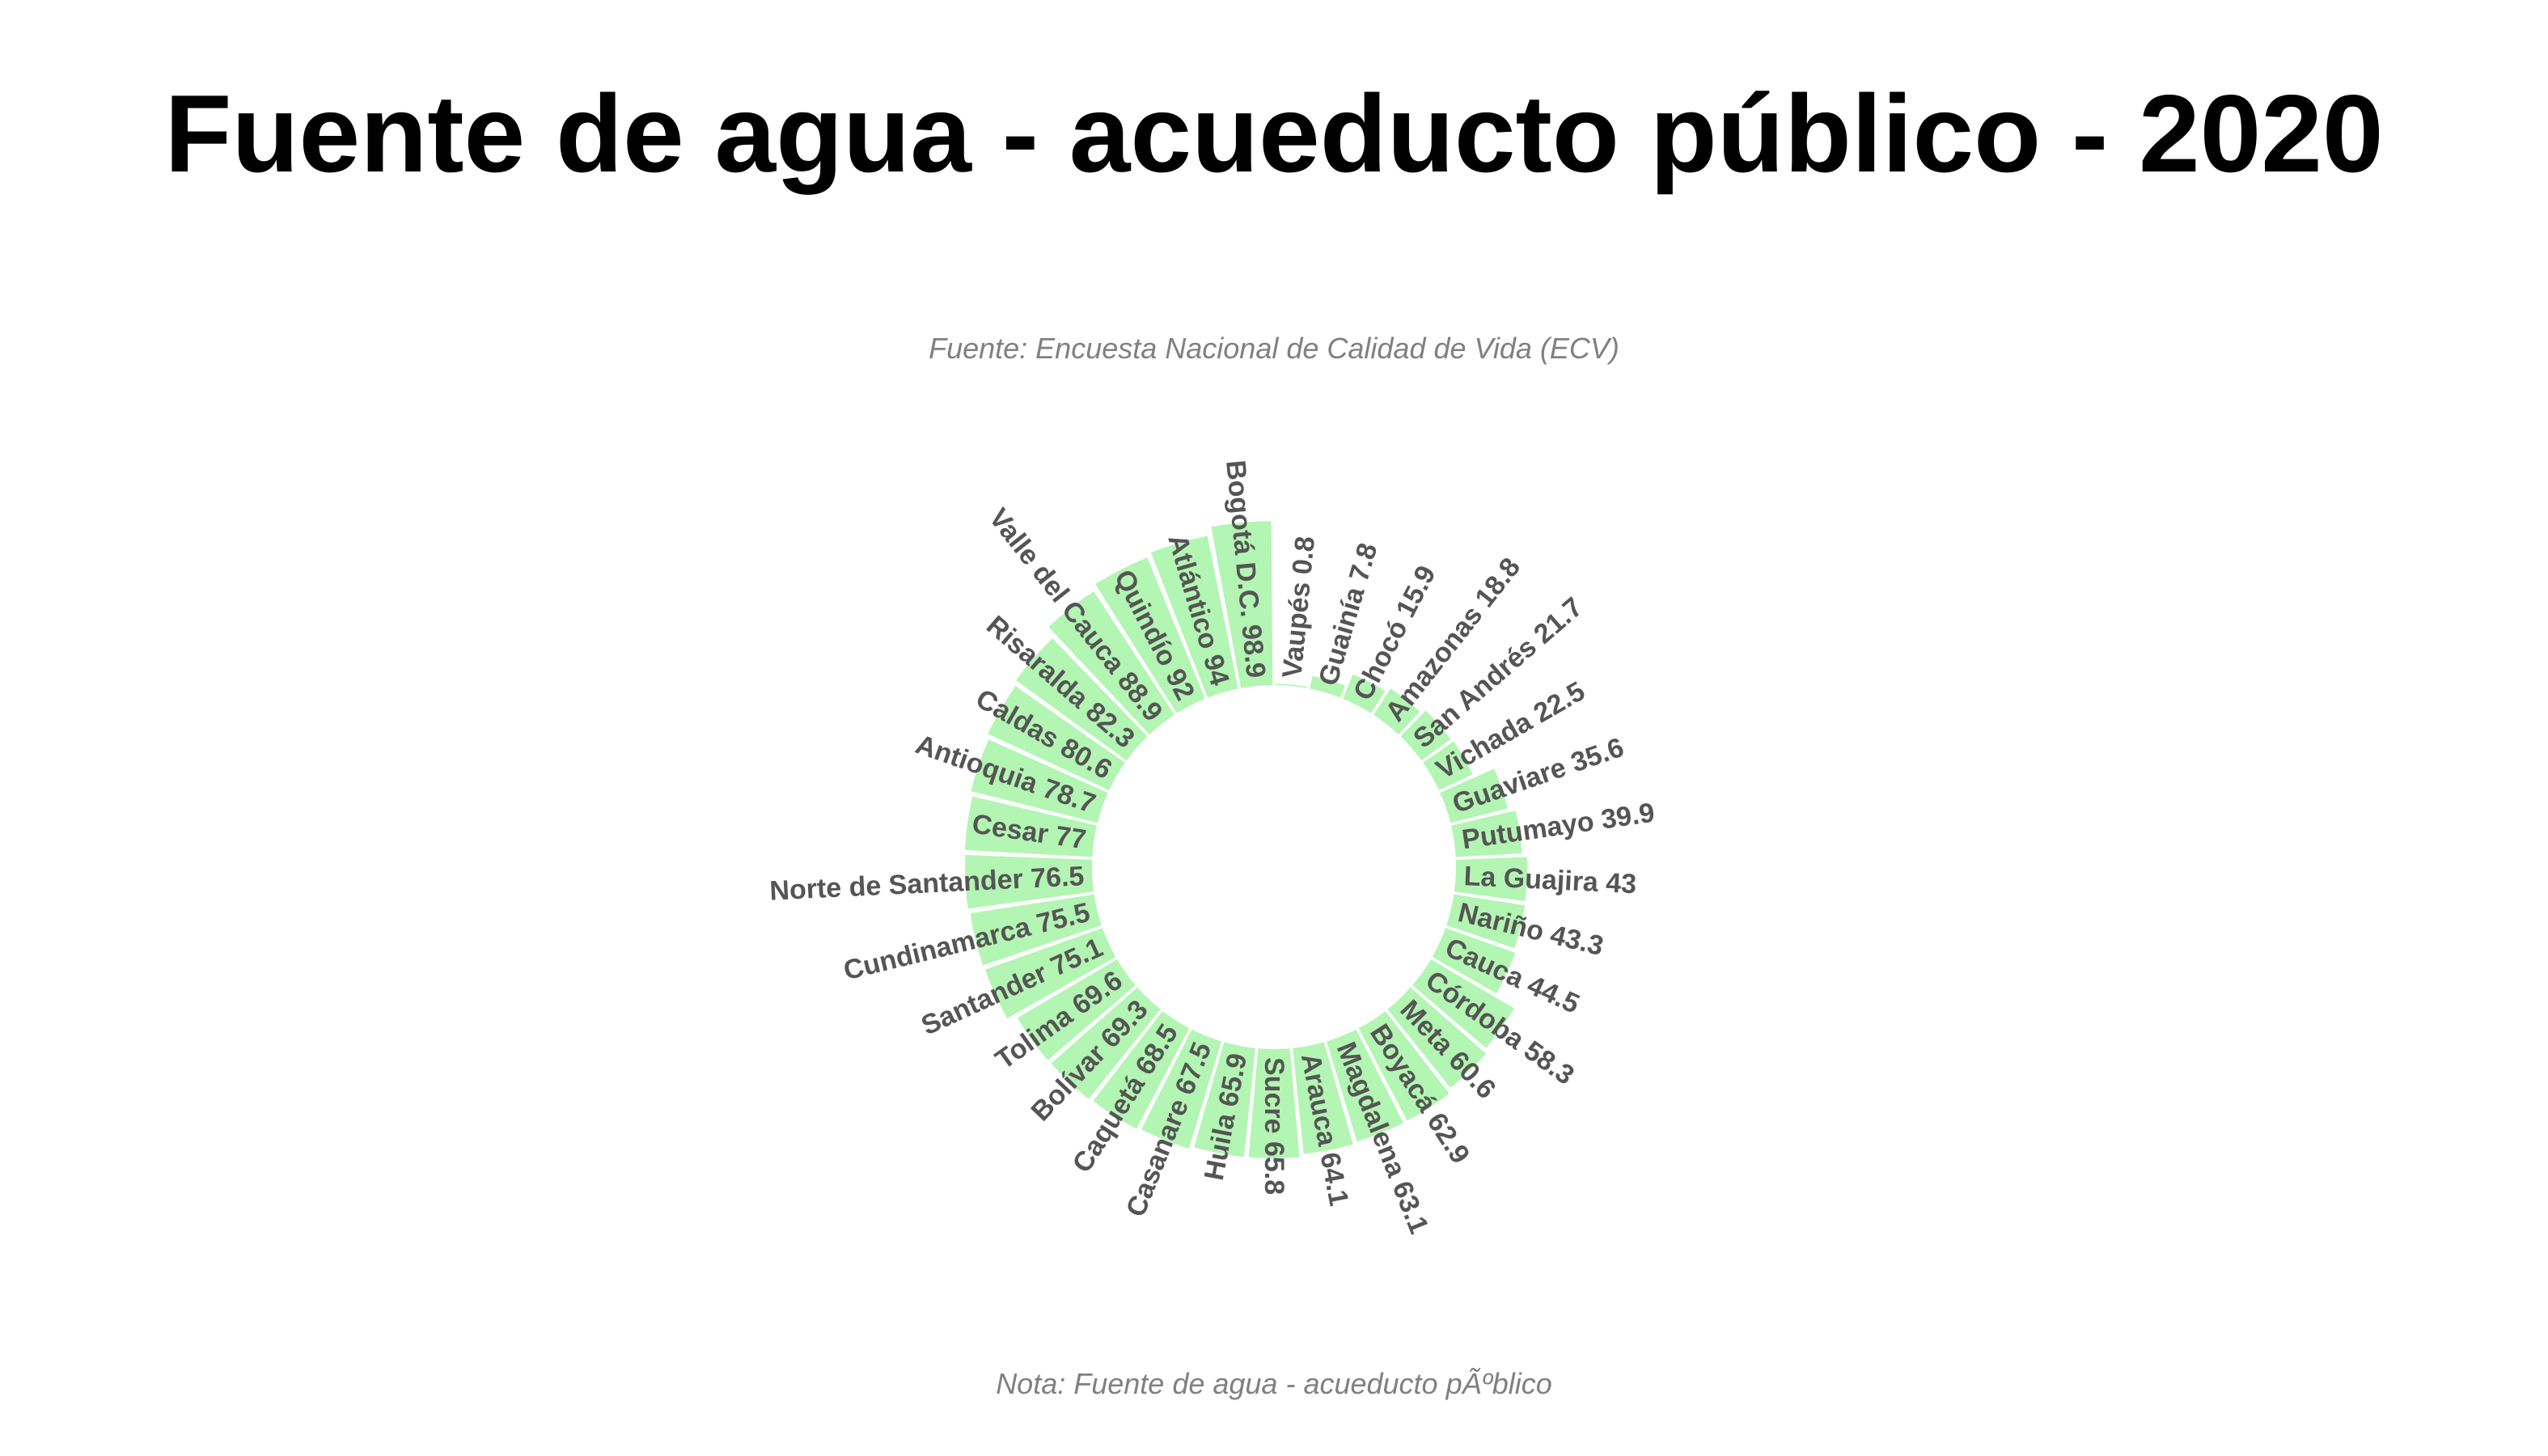  I want to click on bar-risaralda, so click(1082, 699).